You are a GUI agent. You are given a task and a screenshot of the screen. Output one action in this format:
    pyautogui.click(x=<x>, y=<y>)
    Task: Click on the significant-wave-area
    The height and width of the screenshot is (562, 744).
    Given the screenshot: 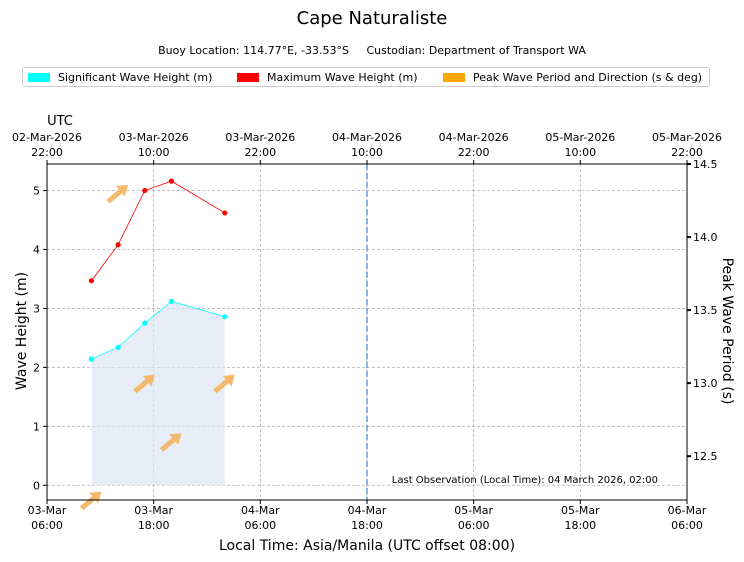 What is the action you would take?
    pyautogui.click(x=158, y=393)
    